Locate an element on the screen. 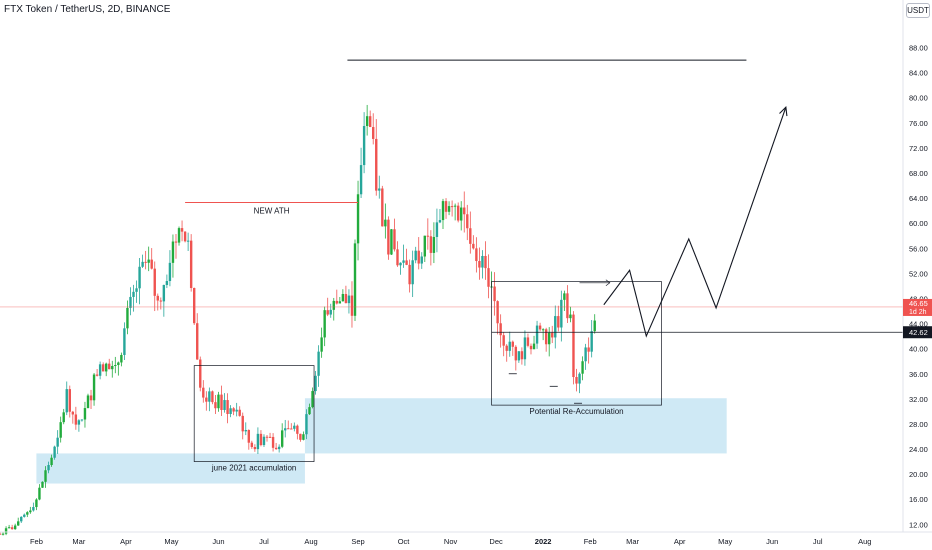  x-tick-label: Dec is located at coordinates (496, 541).